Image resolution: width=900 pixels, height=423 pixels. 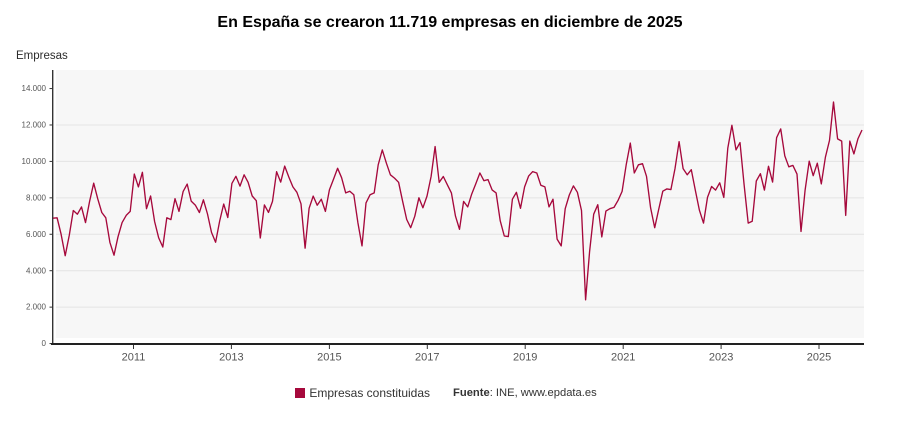 I want to click on svg-text: 14.000, so click(x=34, y=88).